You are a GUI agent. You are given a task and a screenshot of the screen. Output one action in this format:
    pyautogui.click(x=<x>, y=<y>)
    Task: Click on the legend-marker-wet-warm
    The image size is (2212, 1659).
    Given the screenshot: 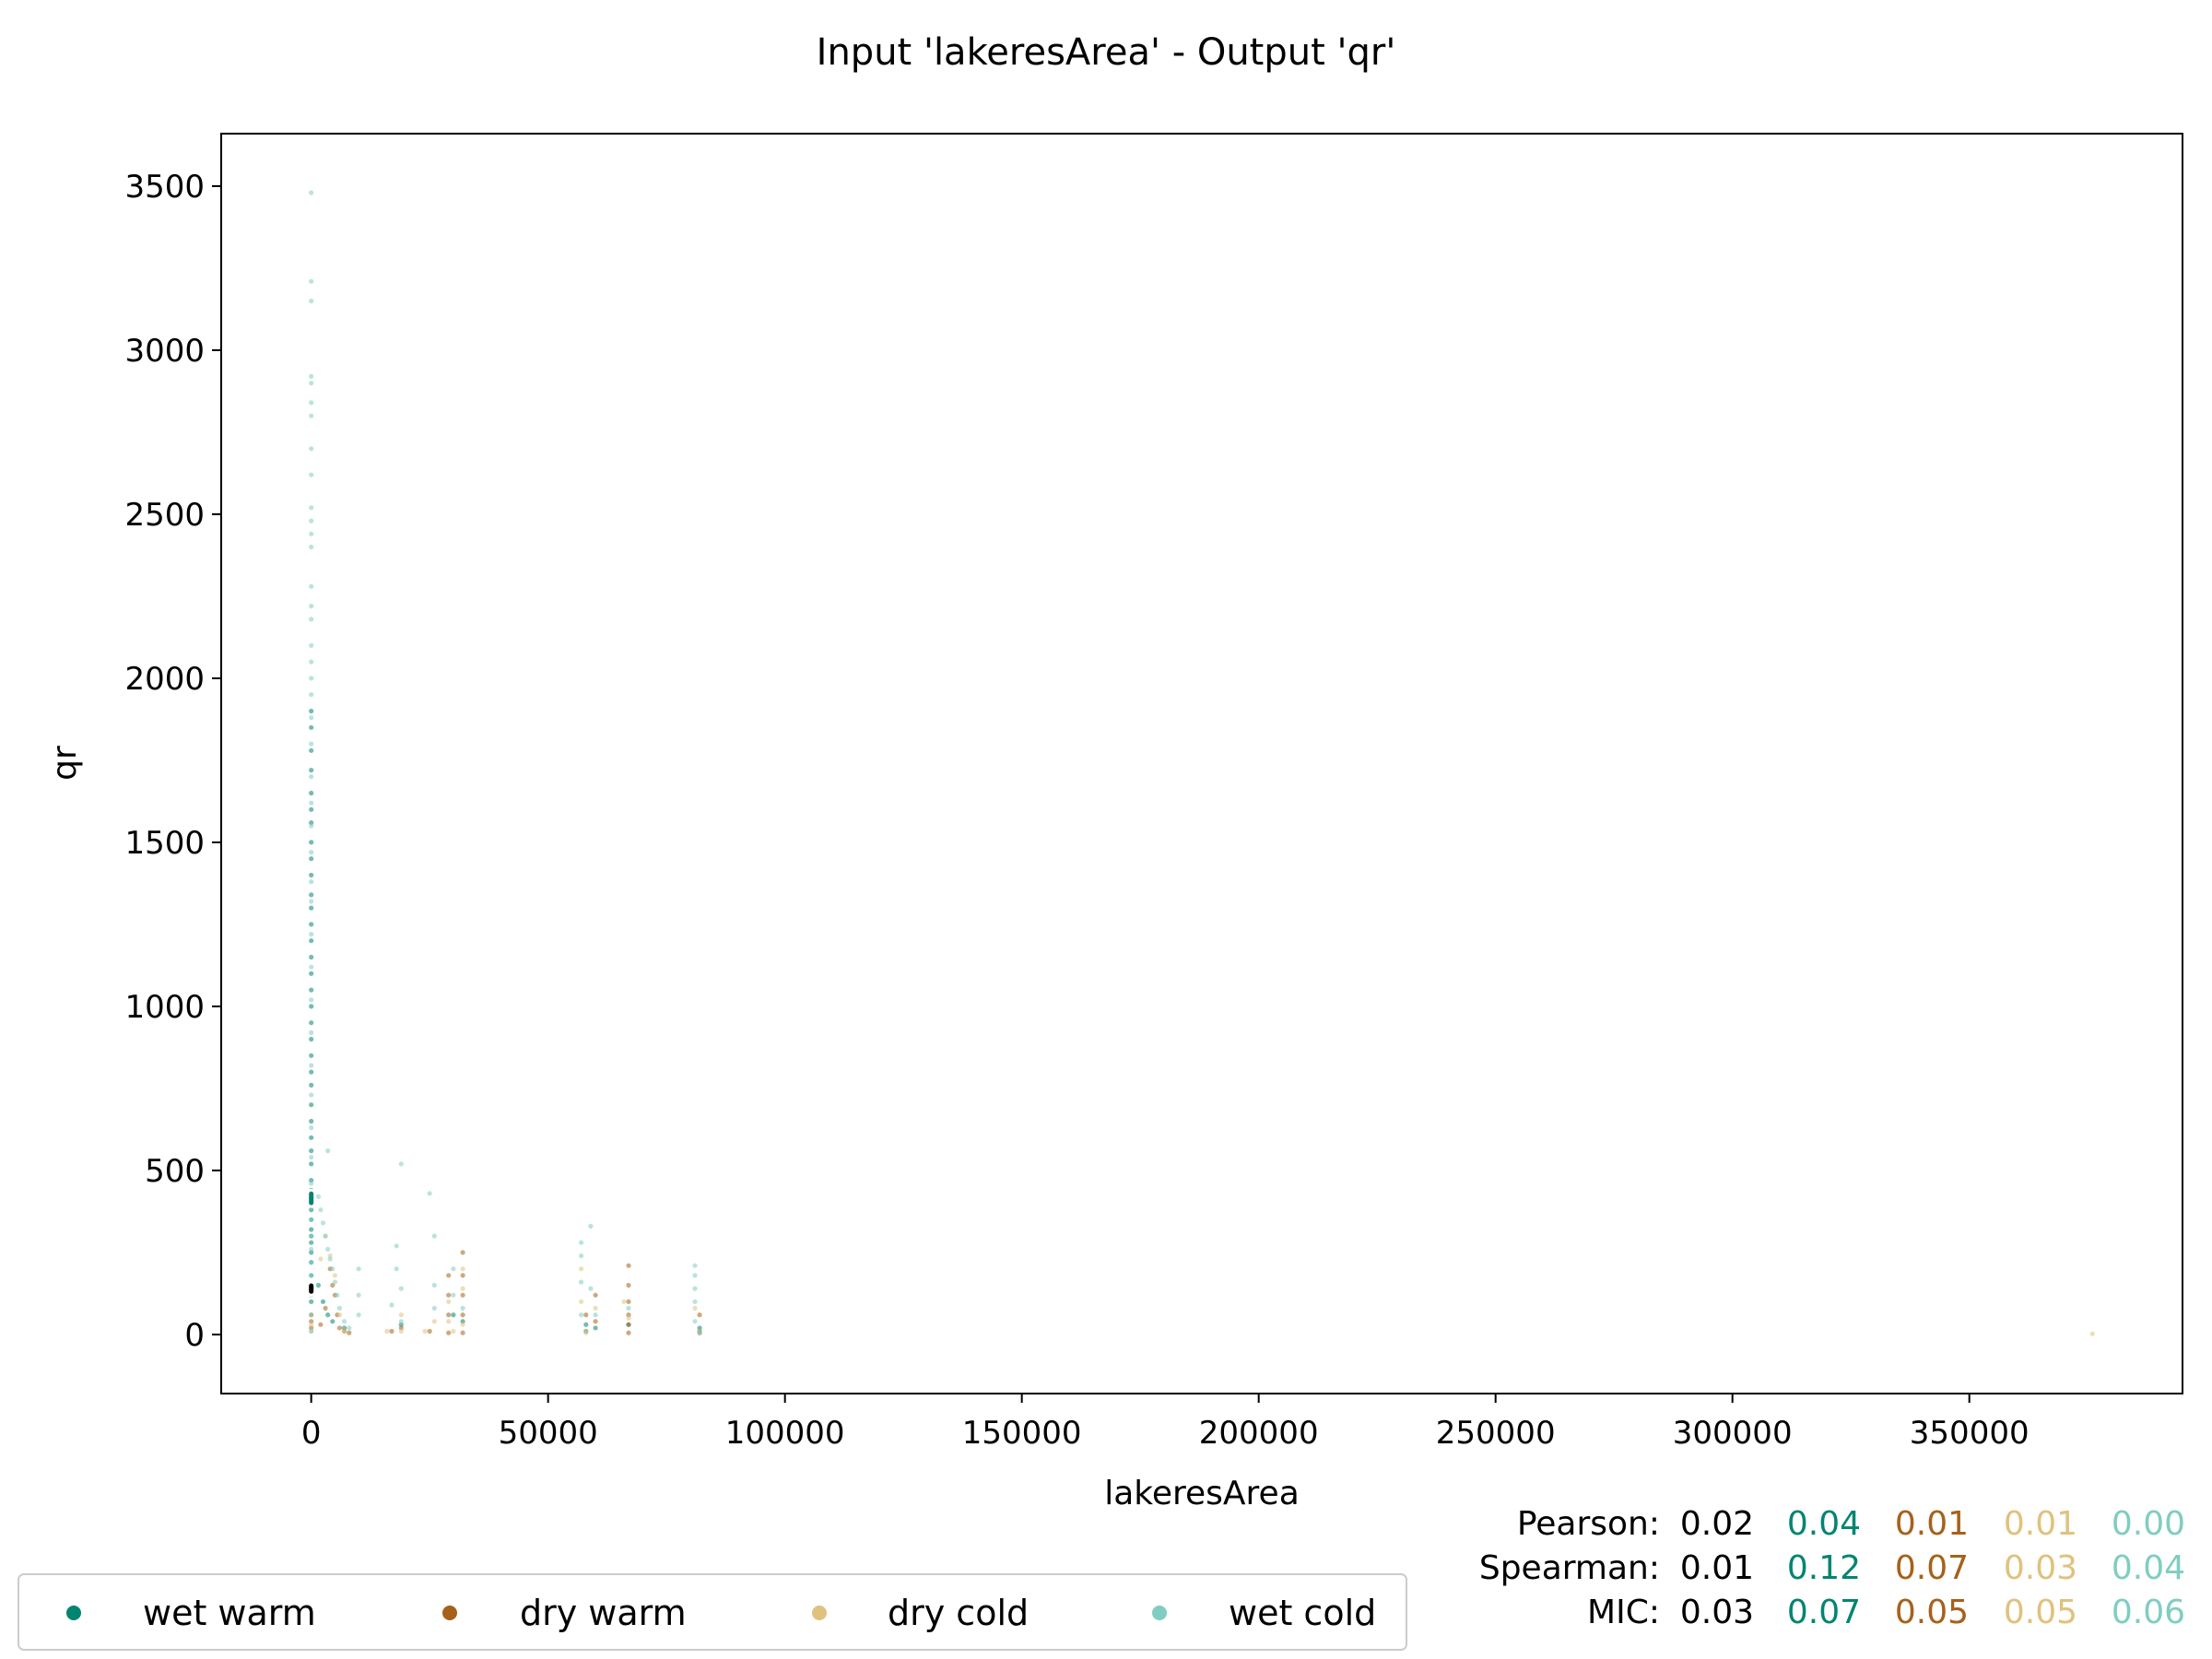 What is the action you would take?
    pyautogui.click(x=73, y=1613)
    